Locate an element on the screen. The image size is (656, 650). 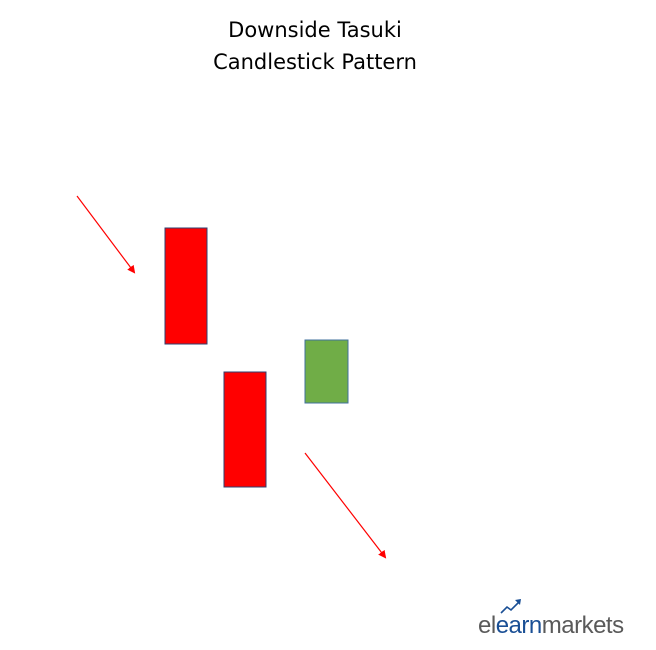
title-line-2: Candlestick Pattern is located at coordinates (315, 62).